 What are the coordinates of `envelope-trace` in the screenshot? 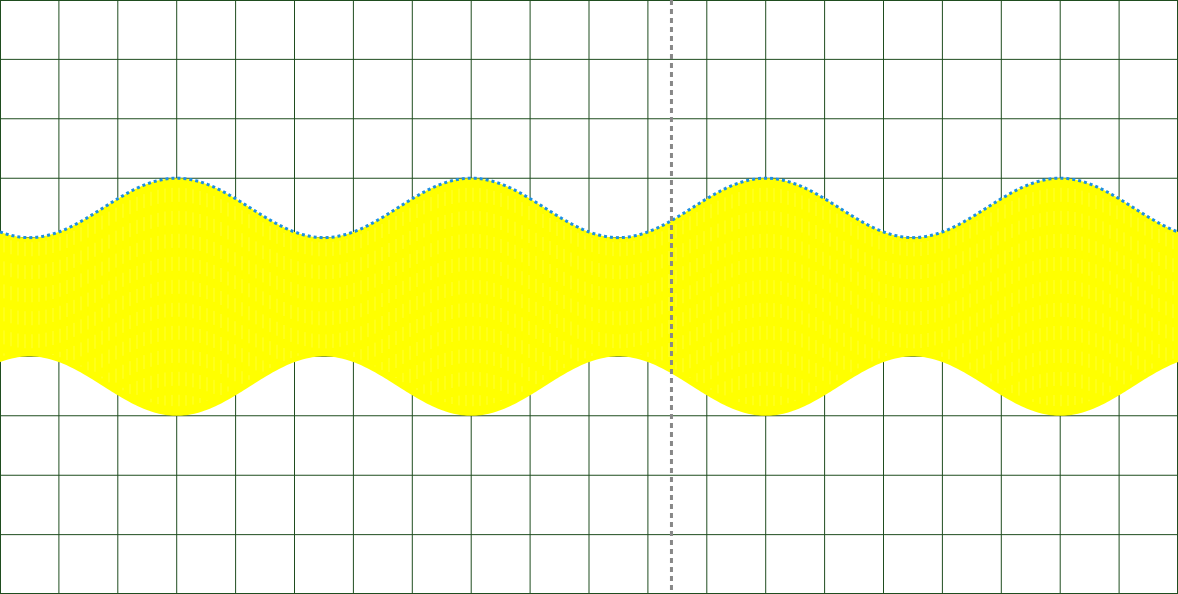 It's located at (589, 208).